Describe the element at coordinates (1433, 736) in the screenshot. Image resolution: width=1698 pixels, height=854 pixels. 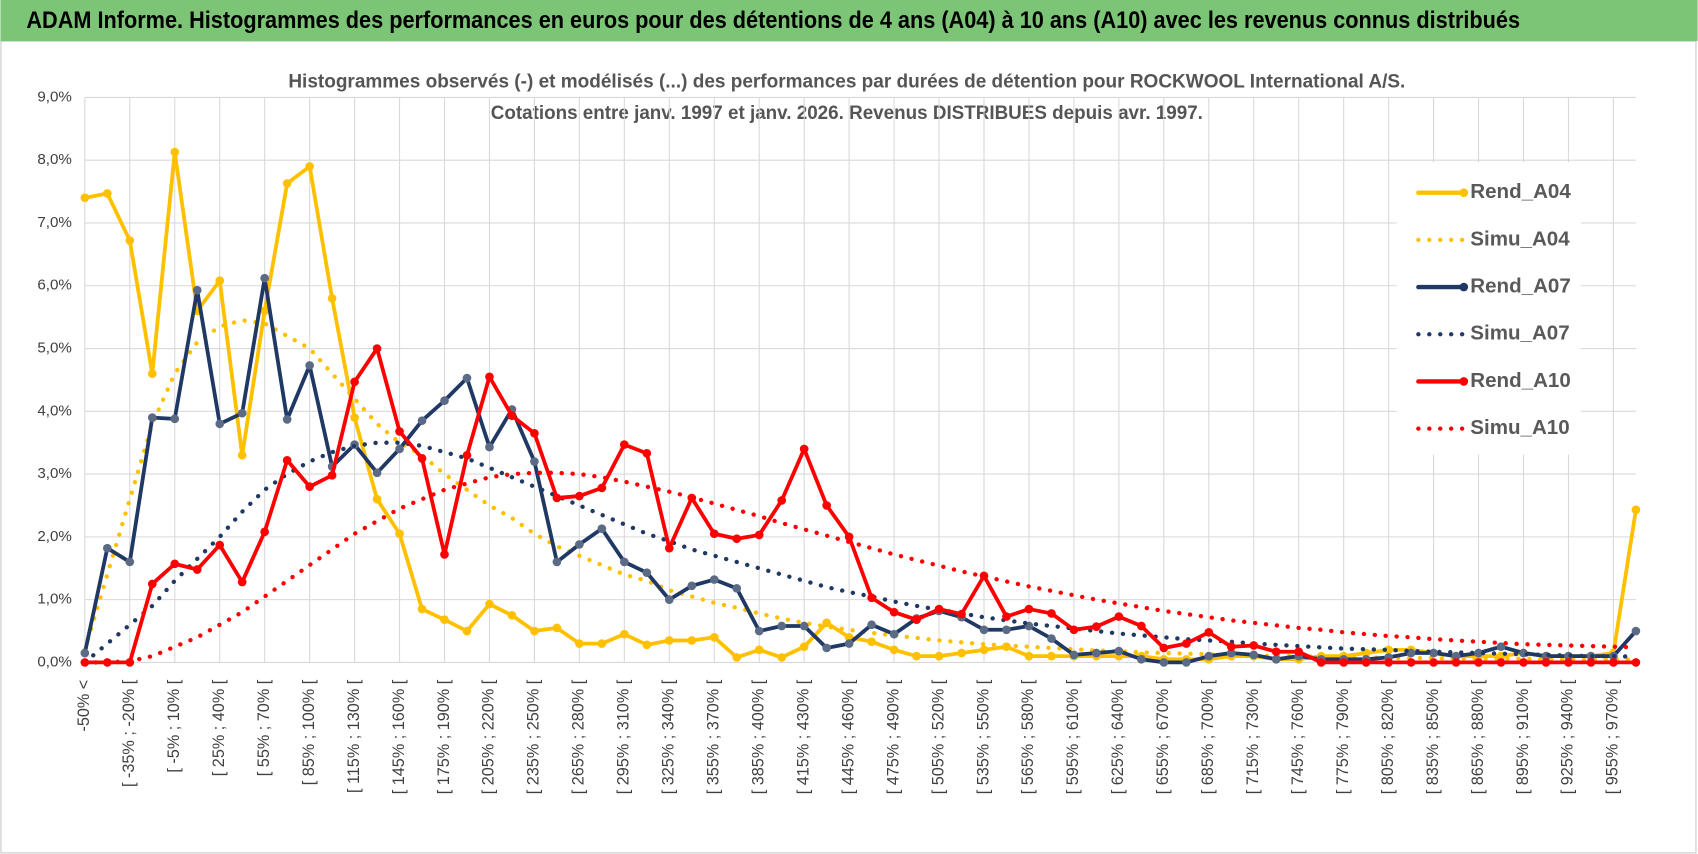
I see `x-tick-label: [ 835% ; 850% [` at that location.